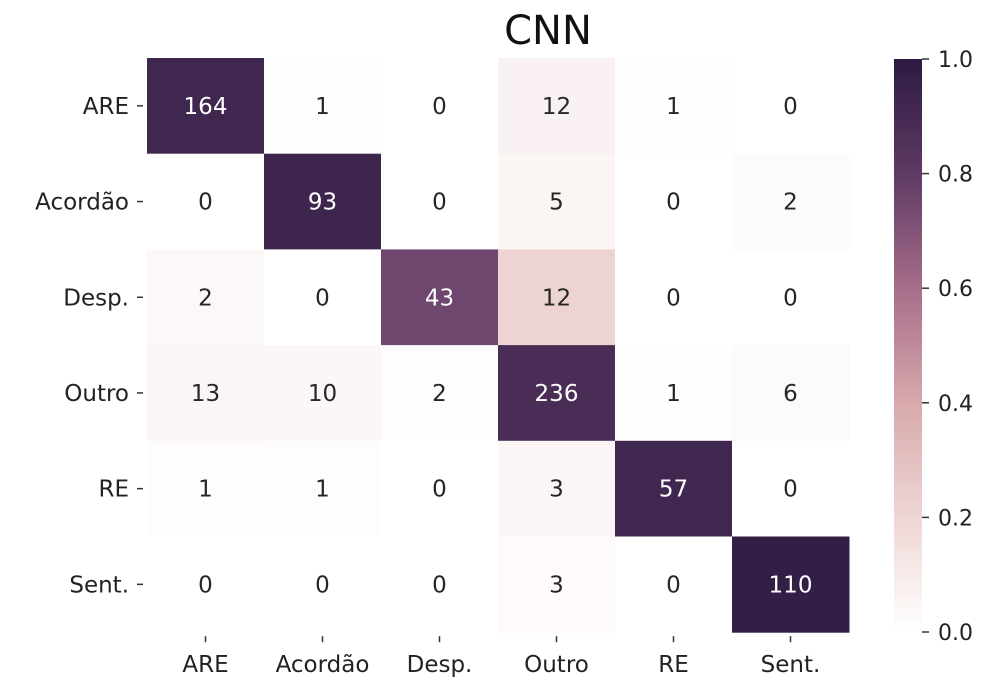 This screenshot has height=695, width=1000. I want to click on colorbar: 0.0 0.2 0.4 0.6 0.8 1.0, so click(933, 347).